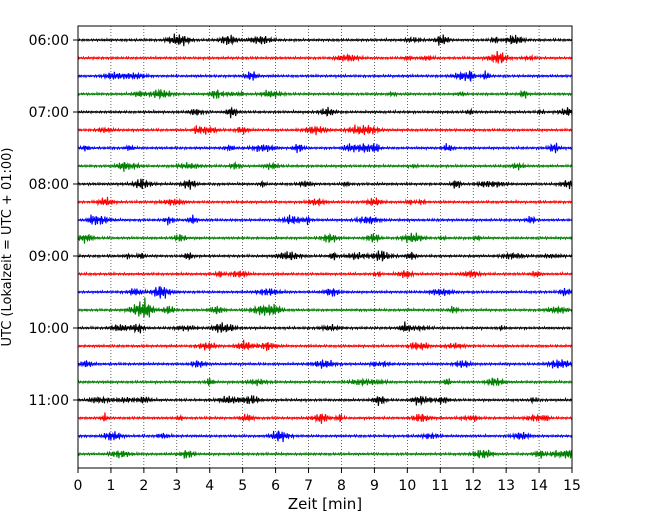  Describe the element at coordinates (473, 486) in the screenshot. I see `x-tick-label-12: 12` at that location.